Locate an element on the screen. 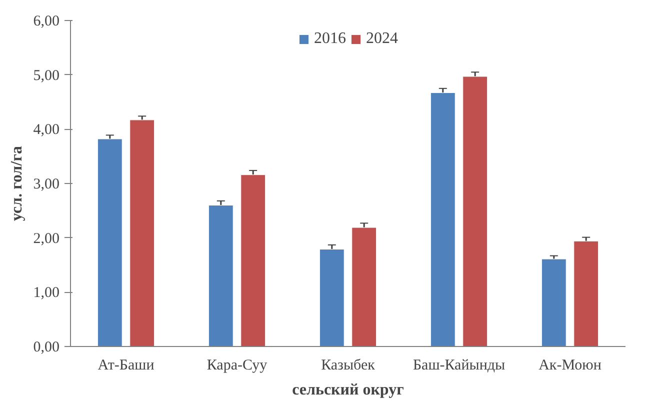  legend-label: 2024 is located at coordinates (382, 39).